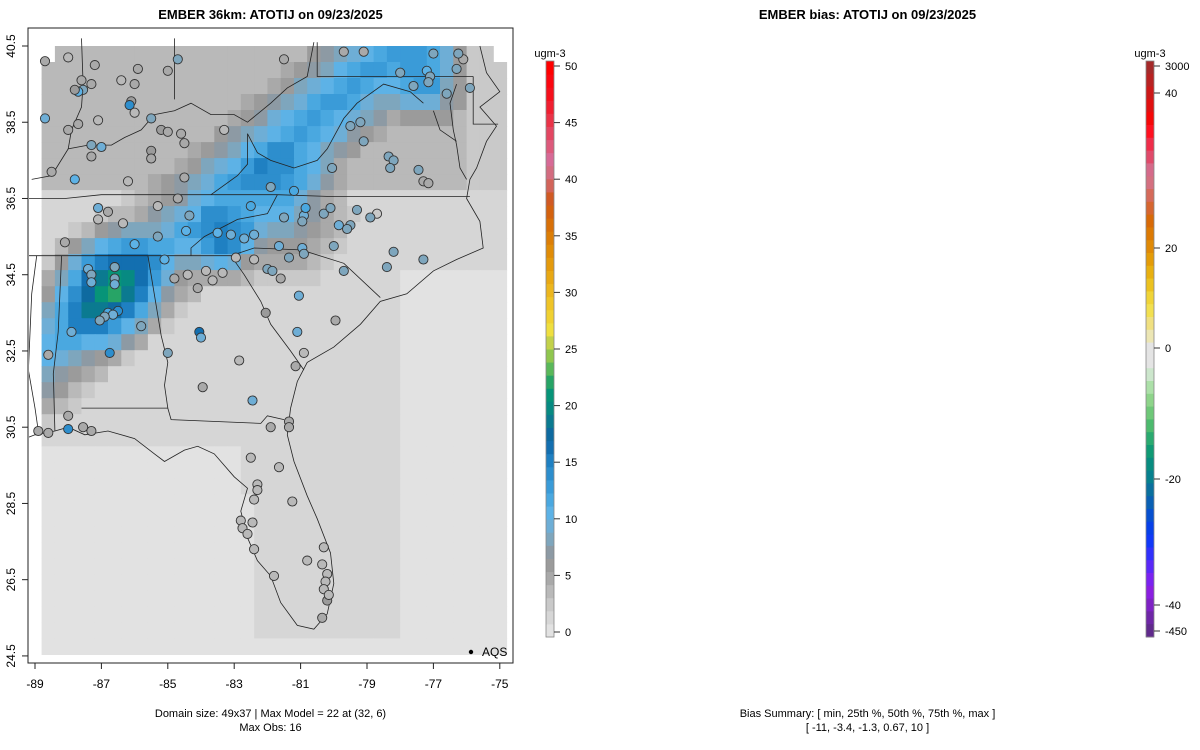 This screenshot has width=1200, height=750. Describe the element at coordinates (183, 415) in the screenshot. I see `boundary-line` at that location.